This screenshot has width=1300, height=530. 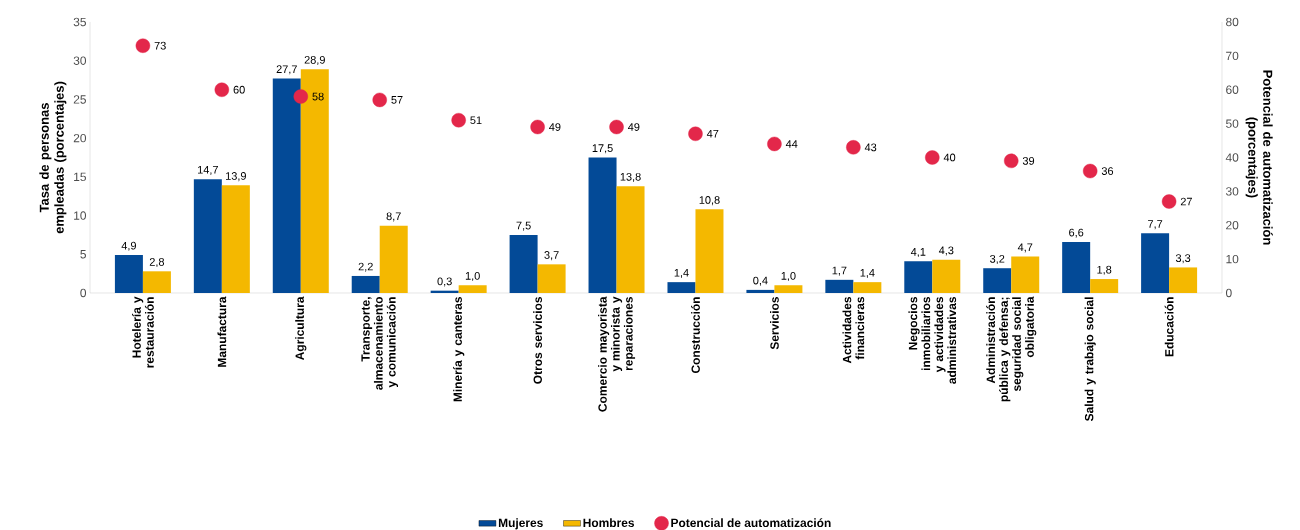 What do you see at coordinates (1169, 327) in the screenshot?
I see `x-tick-label: Educación` at bounding box center [1169, 327].